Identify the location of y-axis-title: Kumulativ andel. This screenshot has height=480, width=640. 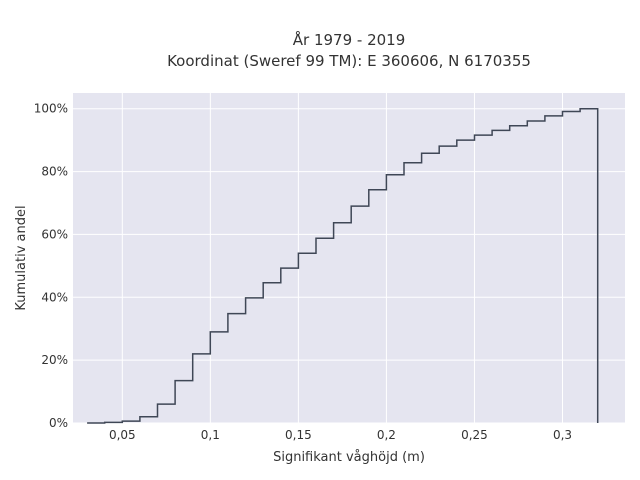
(21, 257).